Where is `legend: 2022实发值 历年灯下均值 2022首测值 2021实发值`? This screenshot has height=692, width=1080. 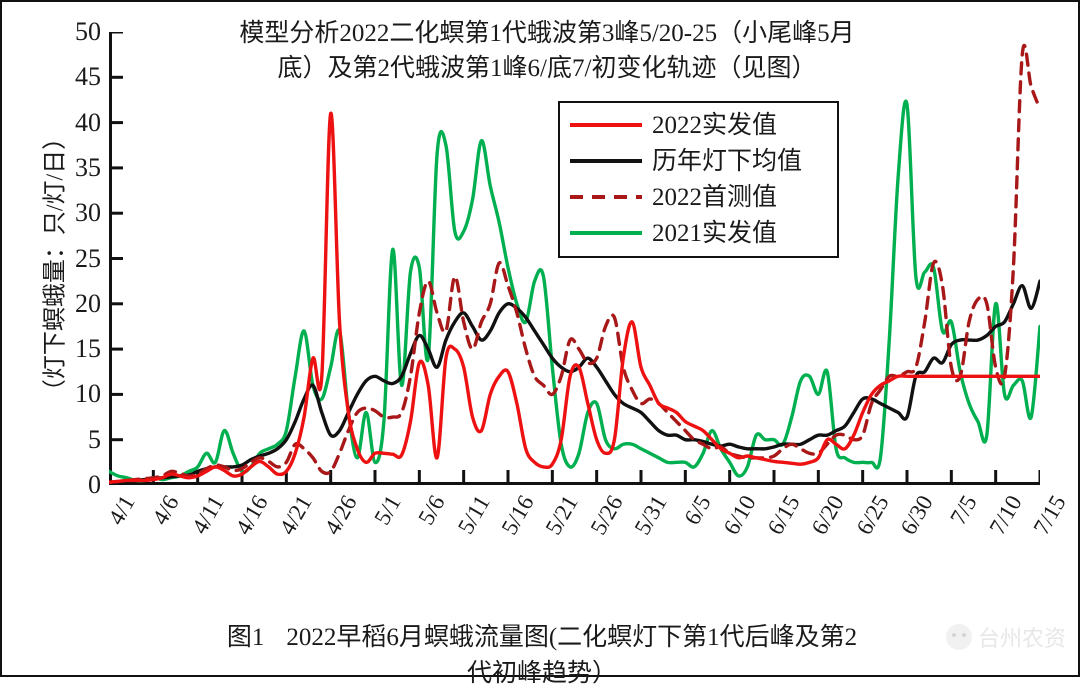 legend: 2022实发值 历年灯下均值 2022首测值 2021实发值 is located at coordinates (698, 179).